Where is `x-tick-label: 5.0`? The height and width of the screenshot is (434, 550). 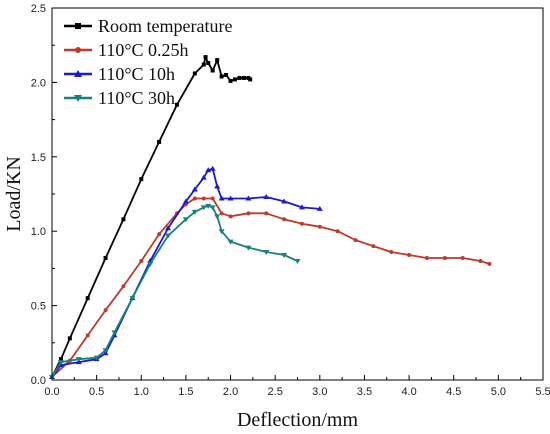
x-tick-label: 5.0 is located at coordinates (498, 392).